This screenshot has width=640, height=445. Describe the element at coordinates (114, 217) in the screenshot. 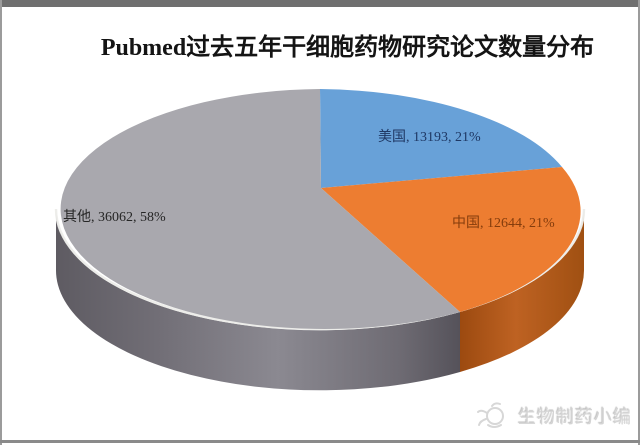

I see `data-label-other: 其他, 36062, 58%` at that location.